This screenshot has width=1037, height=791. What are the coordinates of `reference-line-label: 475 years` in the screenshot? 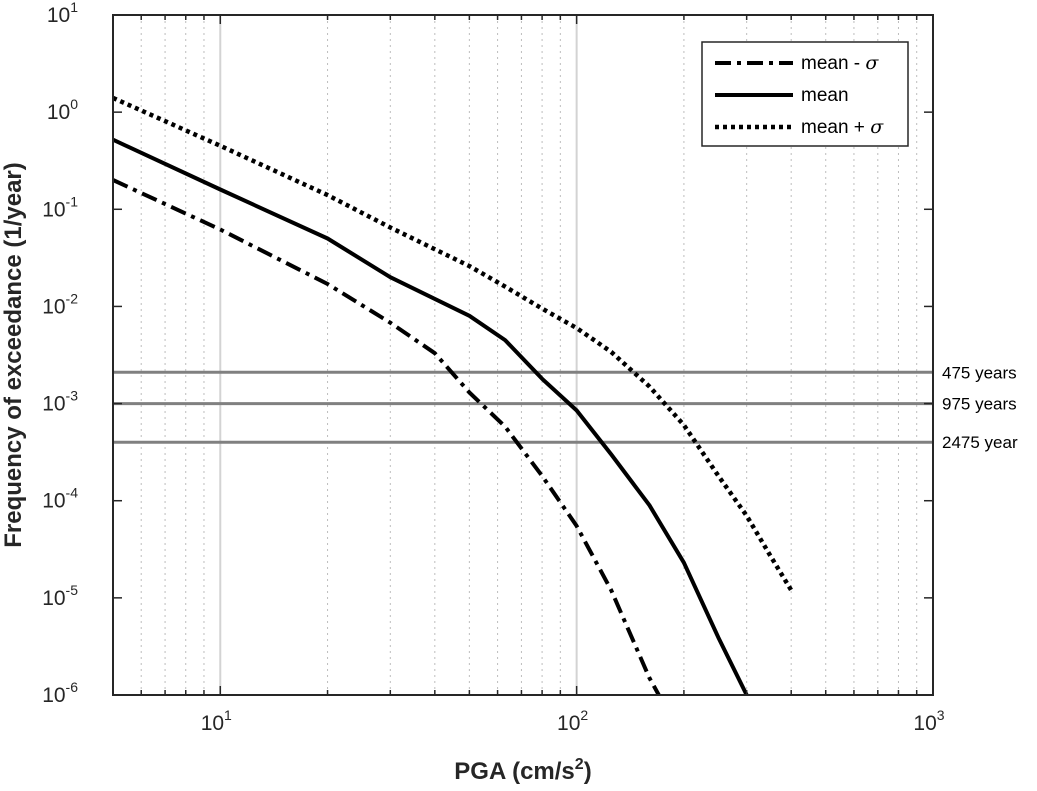 It's located at (979, 372).